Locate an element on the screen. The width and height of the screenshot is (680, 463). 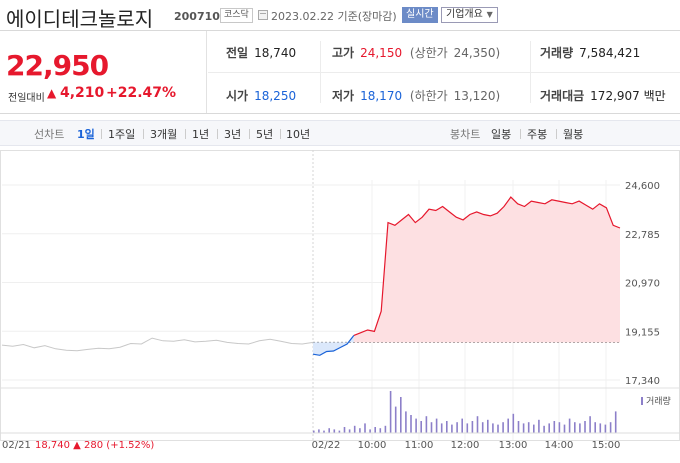
above-ref-fill is located at coordinates (486, 270).